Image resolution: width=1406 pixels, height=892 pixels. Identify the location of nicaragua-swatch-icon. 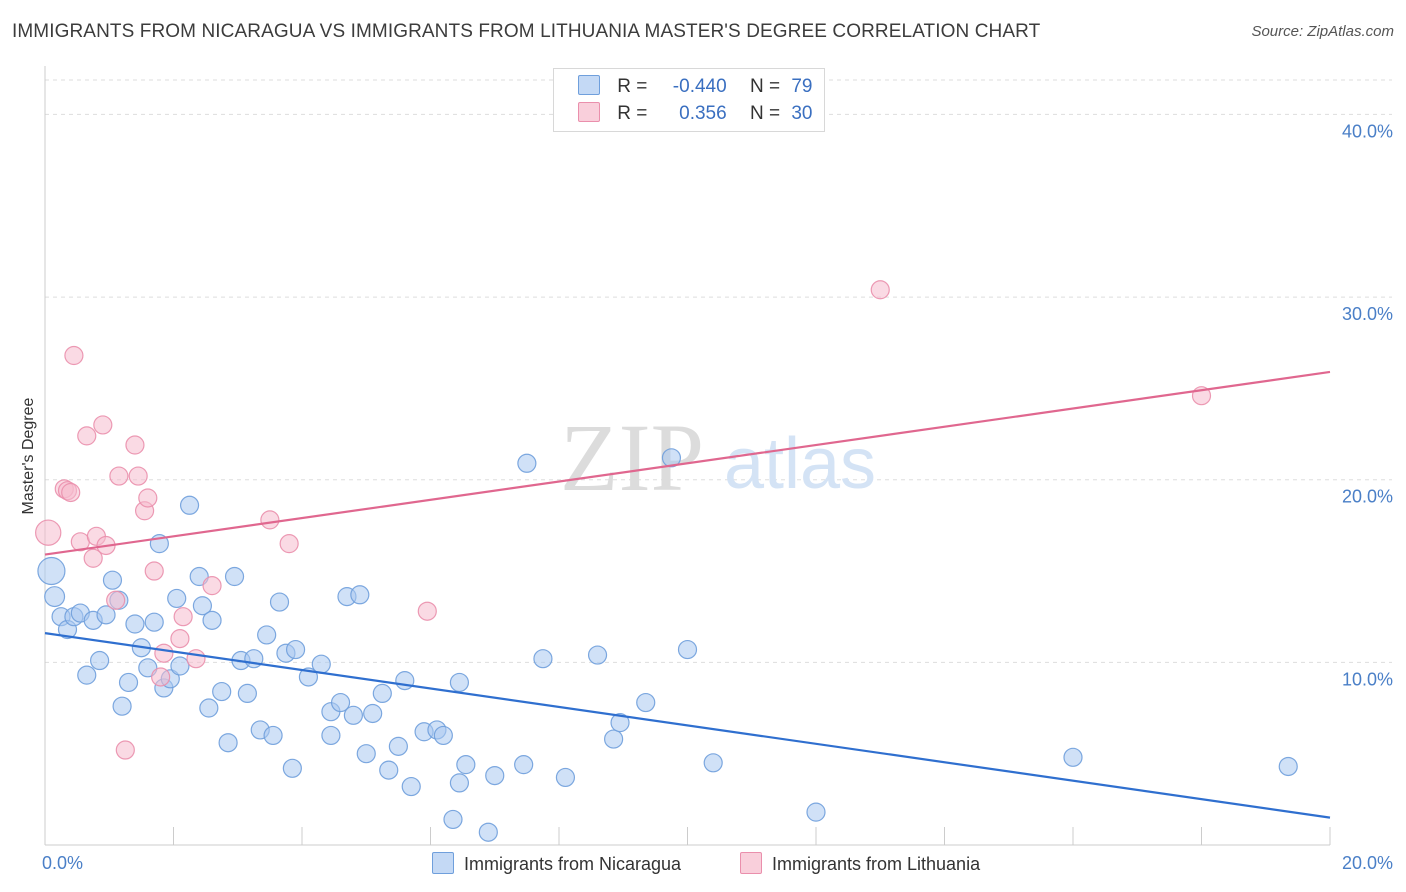
(589, 85).